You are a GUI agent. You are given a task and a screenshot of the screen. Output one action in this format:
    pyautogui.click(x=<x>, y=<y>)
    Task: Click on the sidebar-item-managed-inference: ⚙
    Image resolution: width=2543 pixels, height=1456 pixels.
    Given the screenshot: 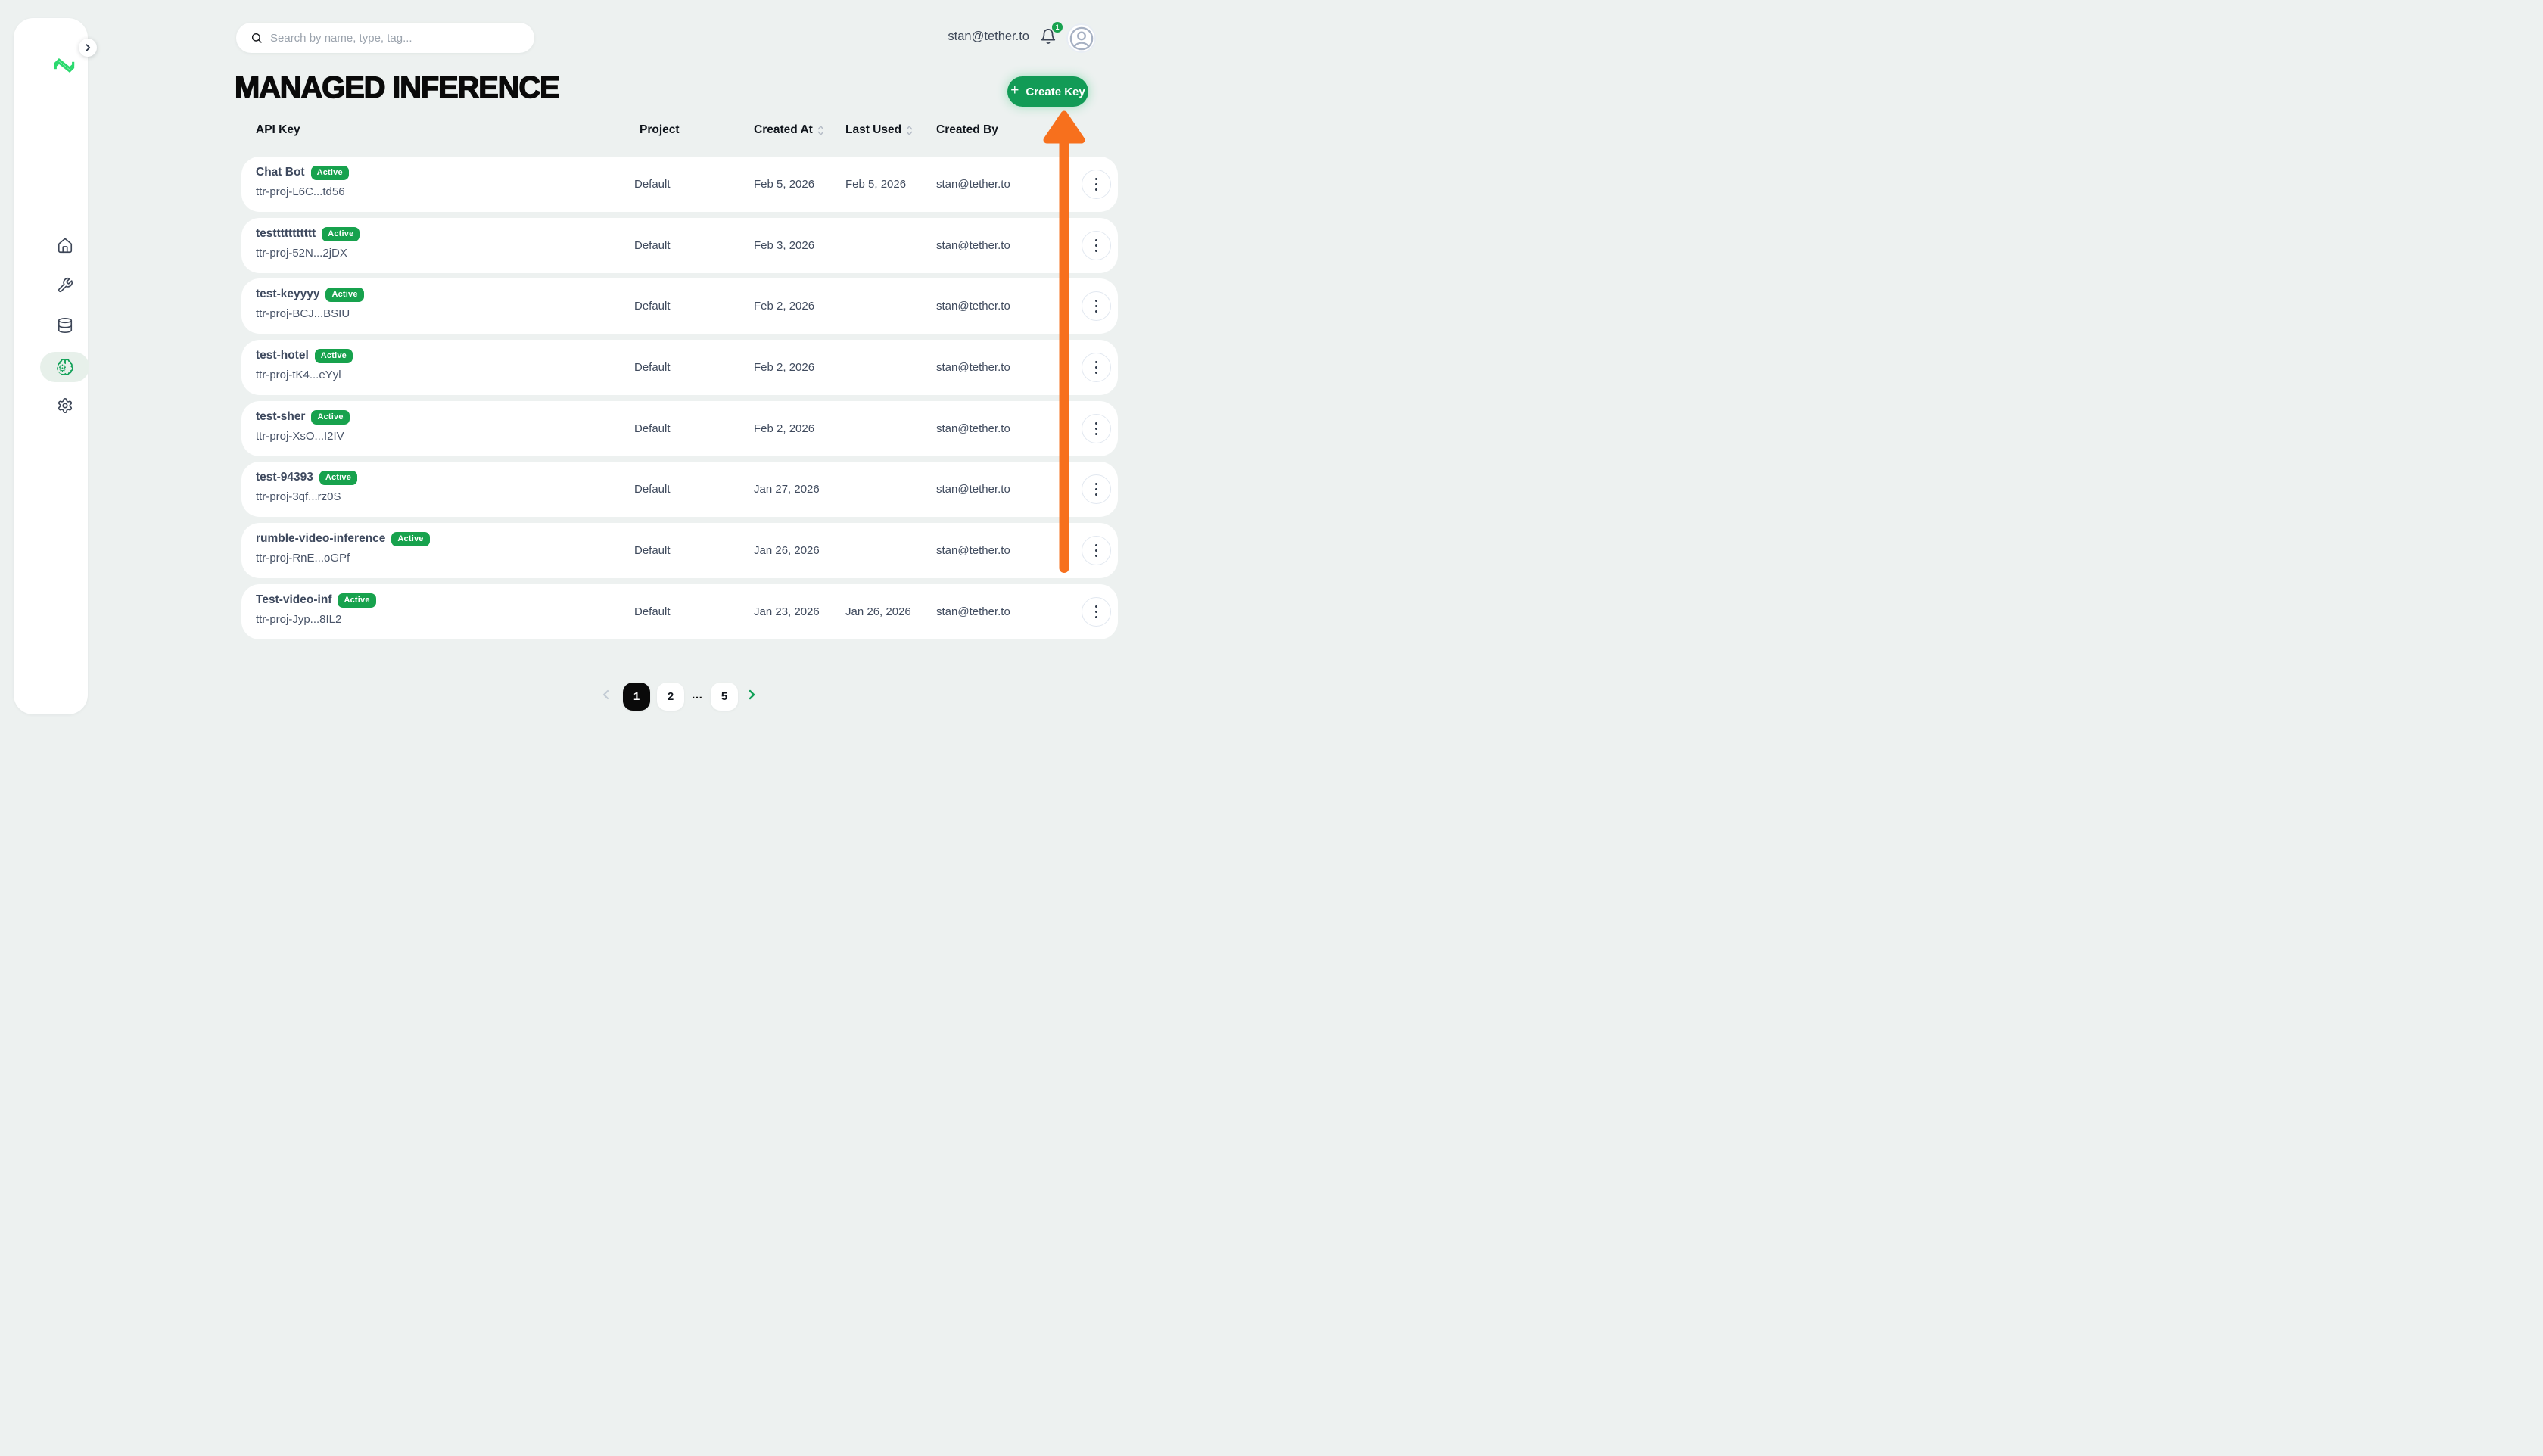 What is the action you would take?
    pyautogui.click(x=64, y=367)
    